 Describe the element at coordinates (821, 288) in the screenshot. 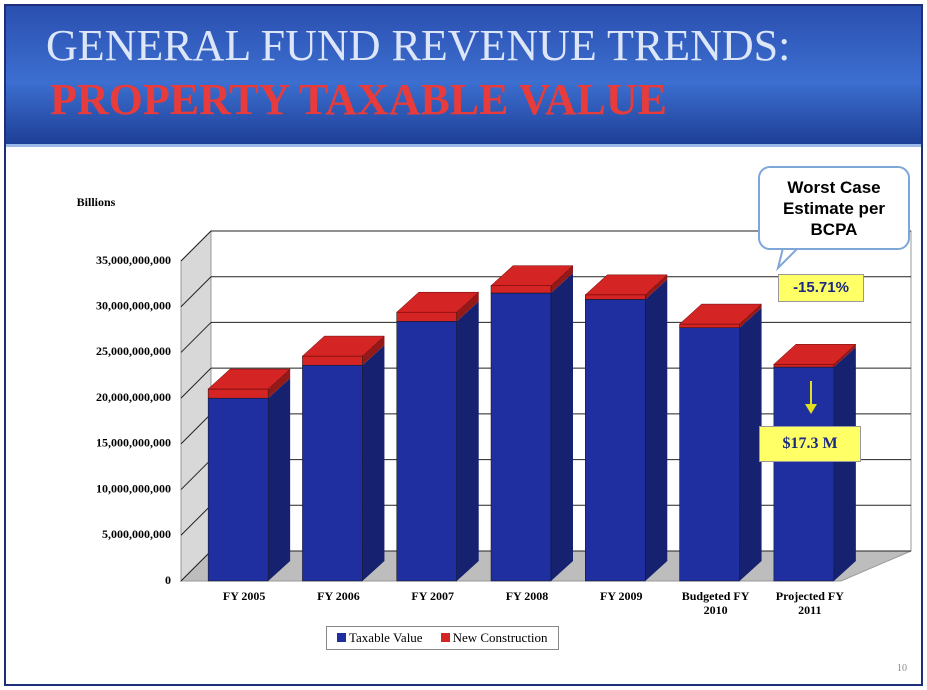

I see `percent-label: -15.71%` at that location.